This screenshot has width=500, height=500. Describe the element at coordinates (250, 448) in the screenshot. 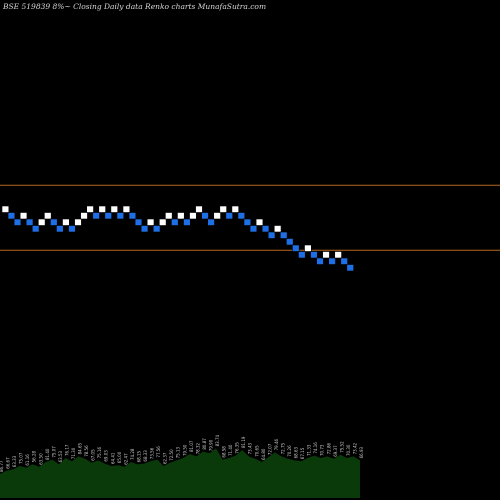

I see `volume-label: 73.43` at that location.